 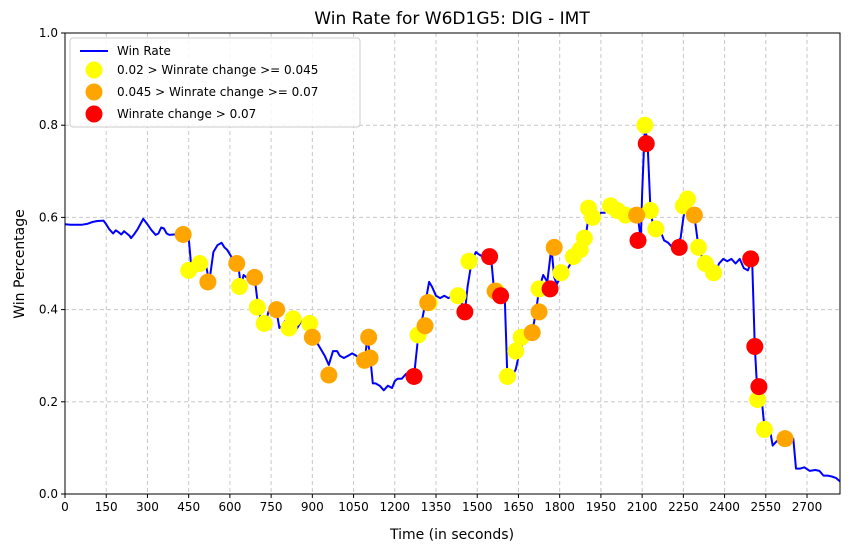 I want to click on x-tick-label: 1050, so click(x=353, y=507).